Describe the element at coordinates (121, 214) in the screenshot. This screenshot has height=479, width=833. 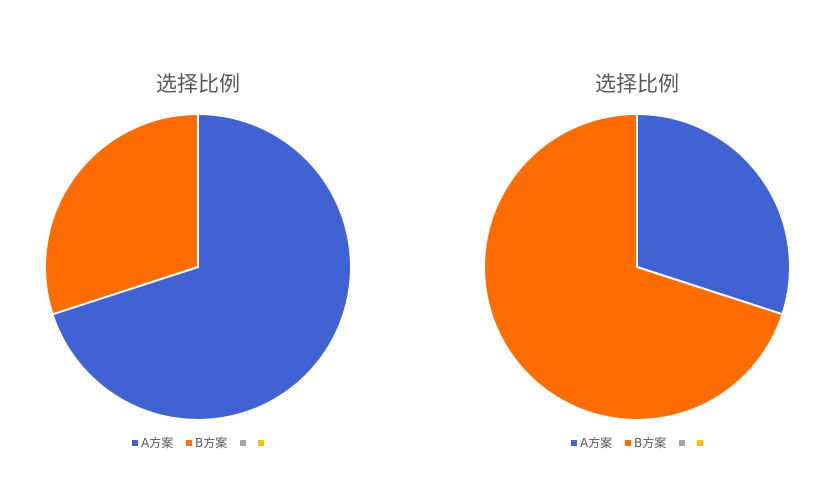
I see `pie-slice-B方案` at that location.